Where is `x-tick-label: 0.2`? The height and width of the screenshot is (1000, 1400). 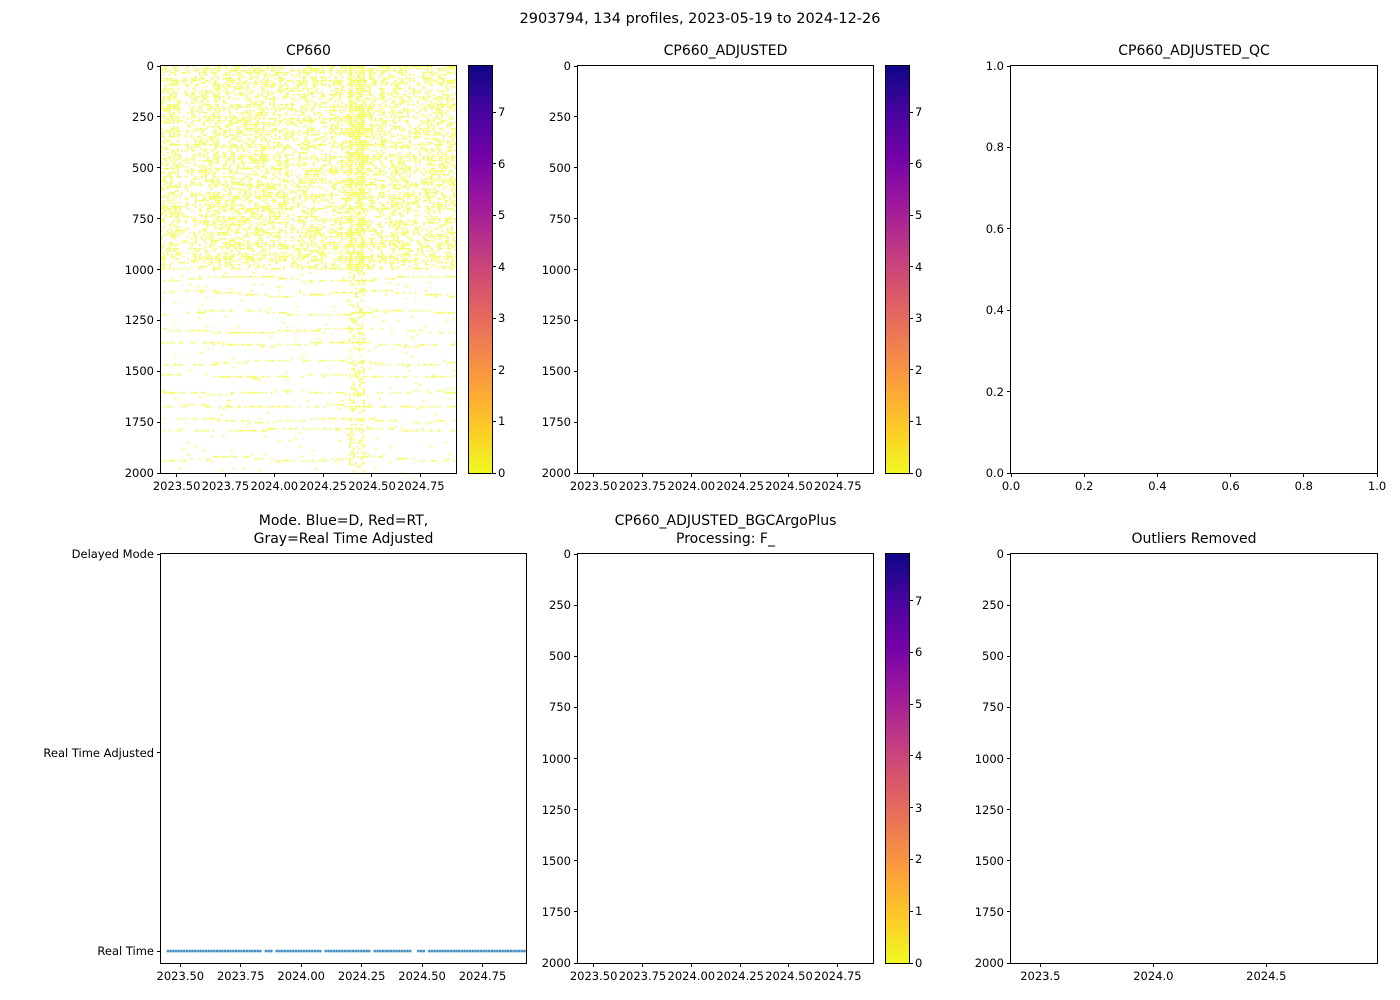
x-tick-label: 0.2 is located at coordinates (1084, 486).